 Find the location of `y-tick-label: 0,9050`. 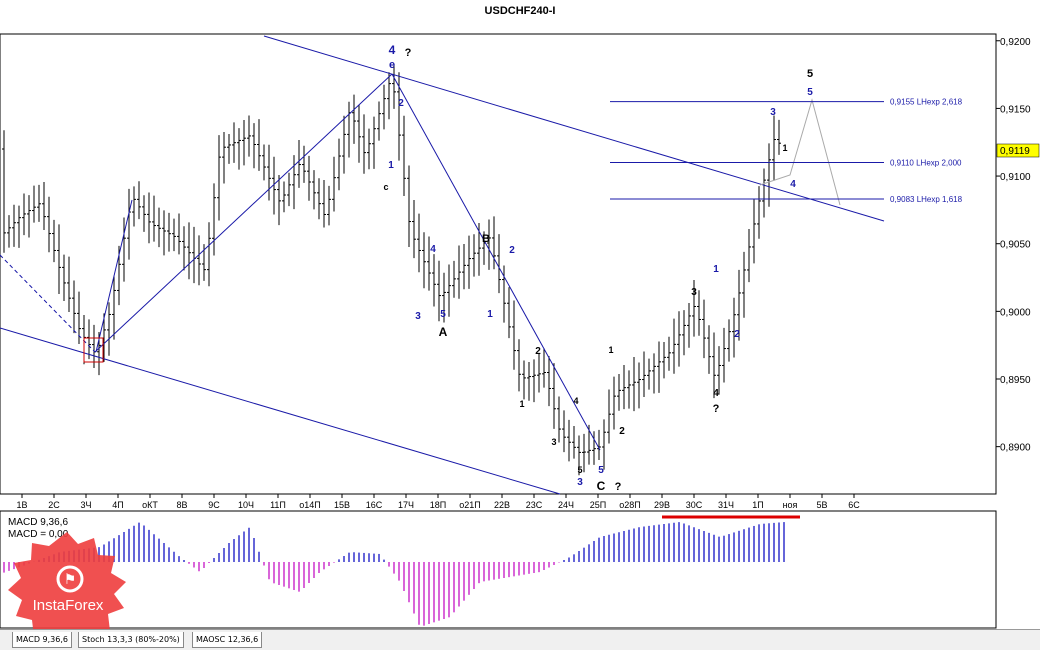

y-tick-label: 0,9050 is located at coordinates (1015, 245).